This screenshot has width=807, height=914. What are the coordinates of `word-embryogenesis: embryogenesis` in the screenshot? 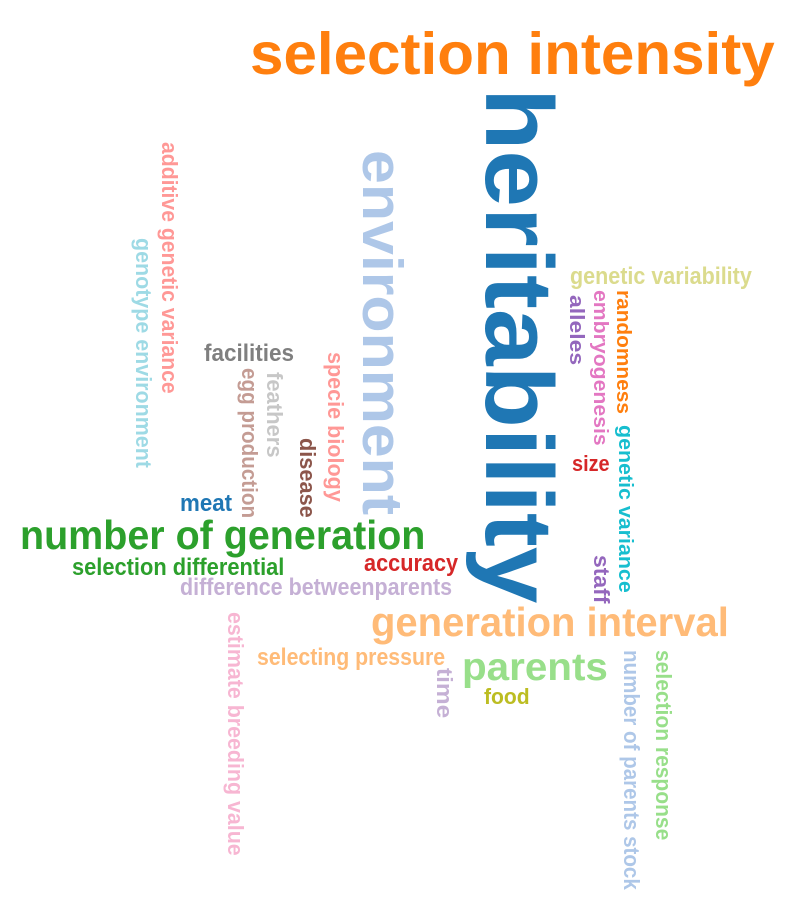 It's located at (600, 368).